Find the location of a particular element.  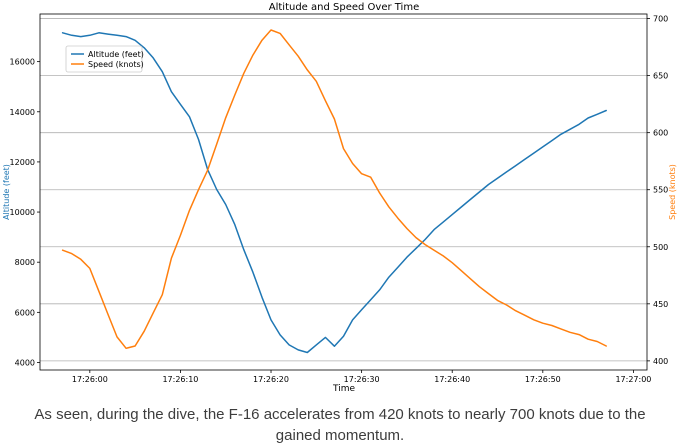

left-y-tick-label: 8000 is located at coordinates (25, 262).